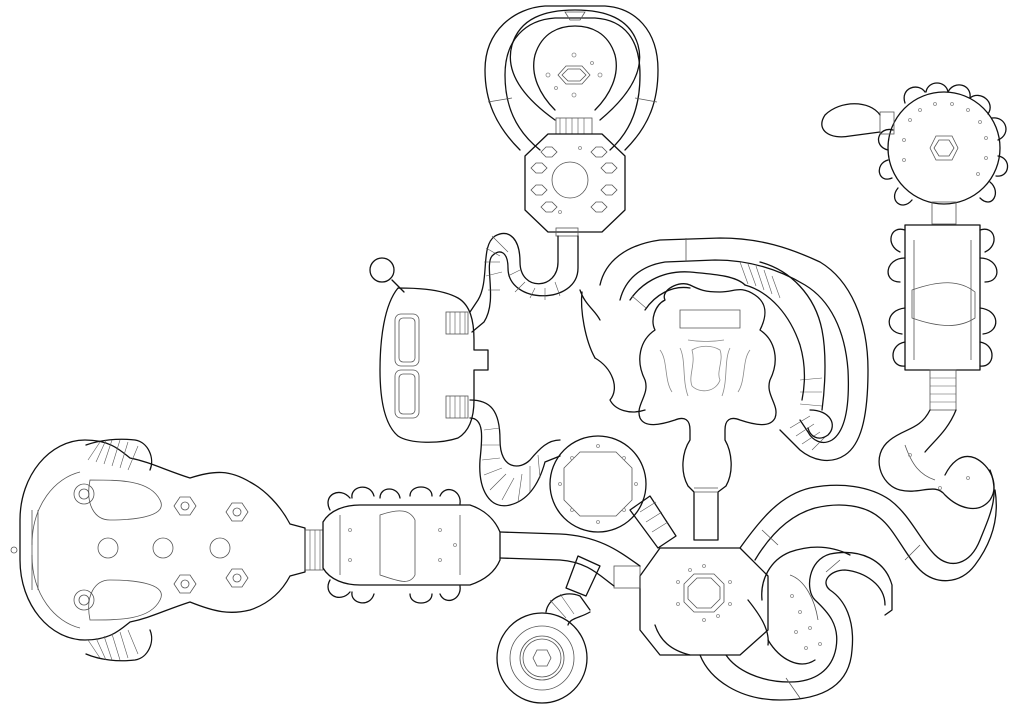 This screenshot has width=1024, height=715. What do you see at coordinates (613, 492) in the screenshot?
I see `round-chamber` at bounding box center [613, 492].